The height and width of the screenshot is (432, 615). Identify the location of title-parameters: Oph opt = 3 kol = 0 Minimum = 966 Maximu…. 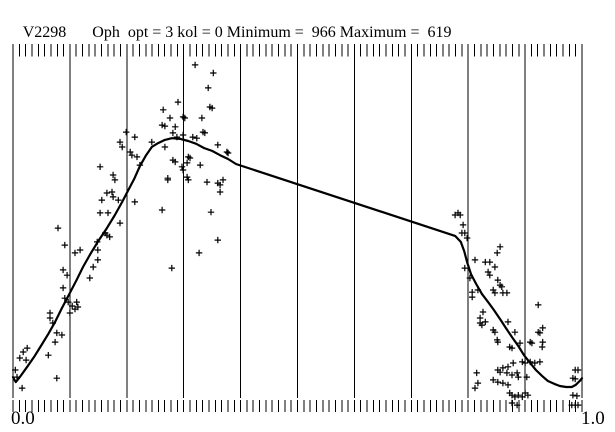
(272, 32).